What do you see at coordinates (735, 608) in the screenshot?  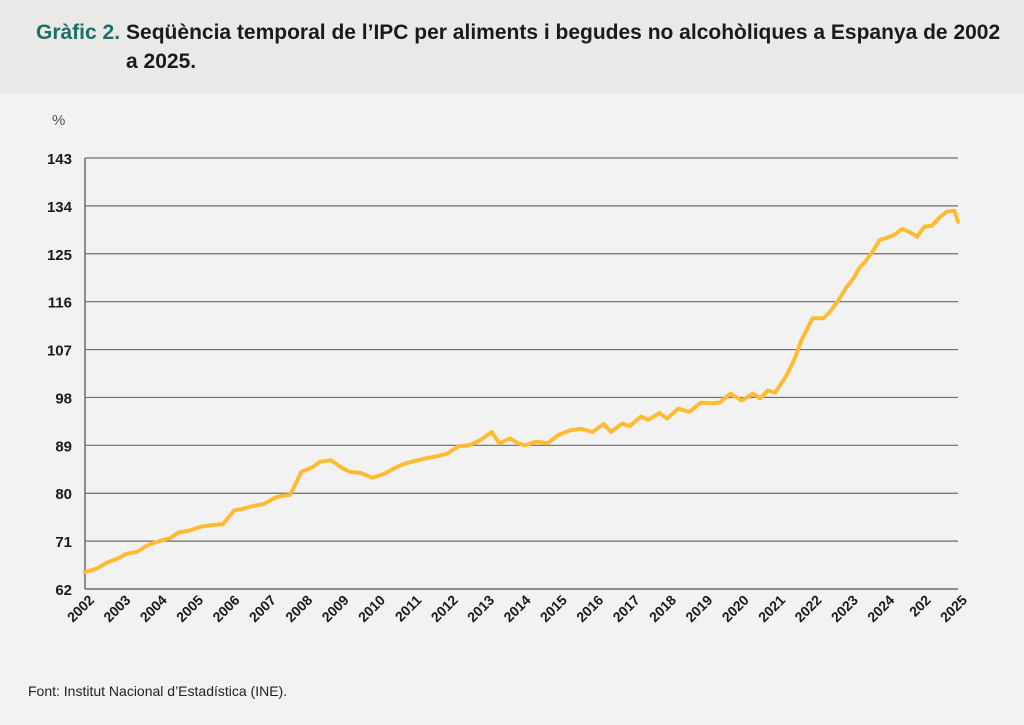 I see `x-tick-label: 2020` at bounding box center [735, 608].